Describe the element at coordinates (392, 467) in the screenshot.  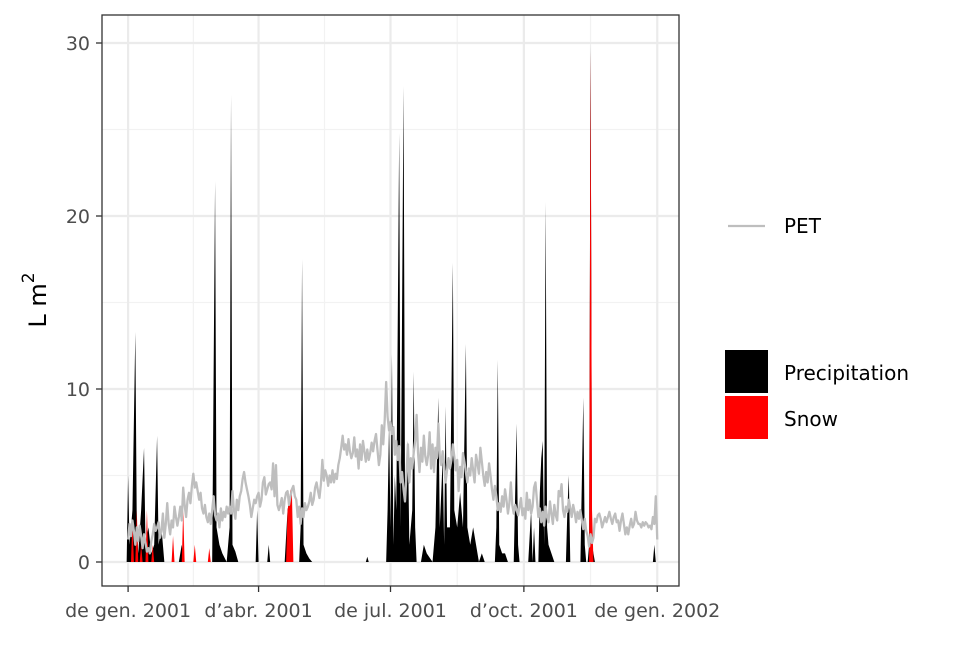
I see `pet-line` at that location.